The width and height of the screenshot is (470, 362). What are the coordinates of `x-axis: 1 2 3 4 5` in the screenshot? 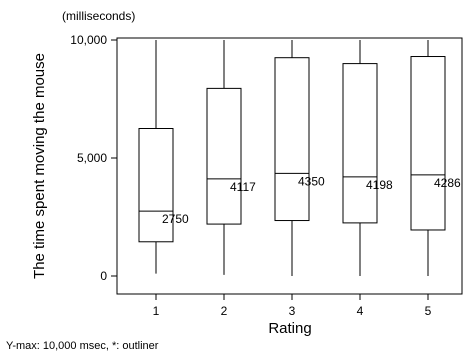 It's located at (292, 306).